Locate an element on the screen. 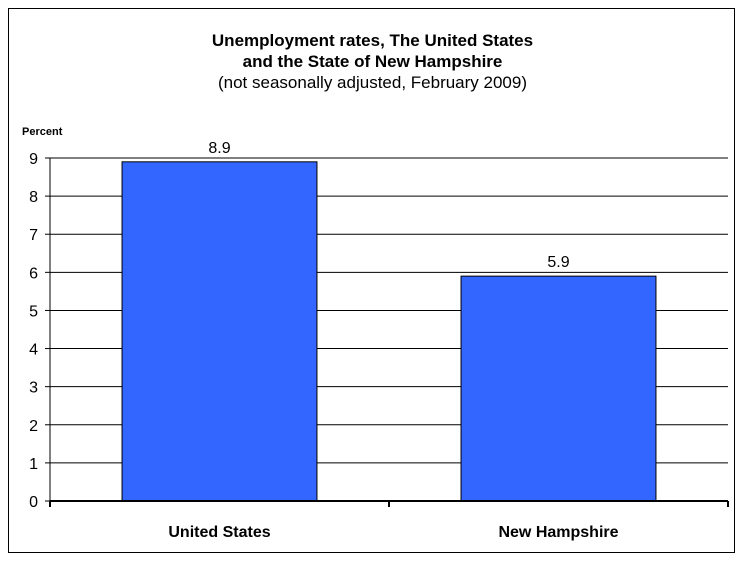 The image size is (745, 561). y-tick-label: 5 is located at coordinates (33, 311).